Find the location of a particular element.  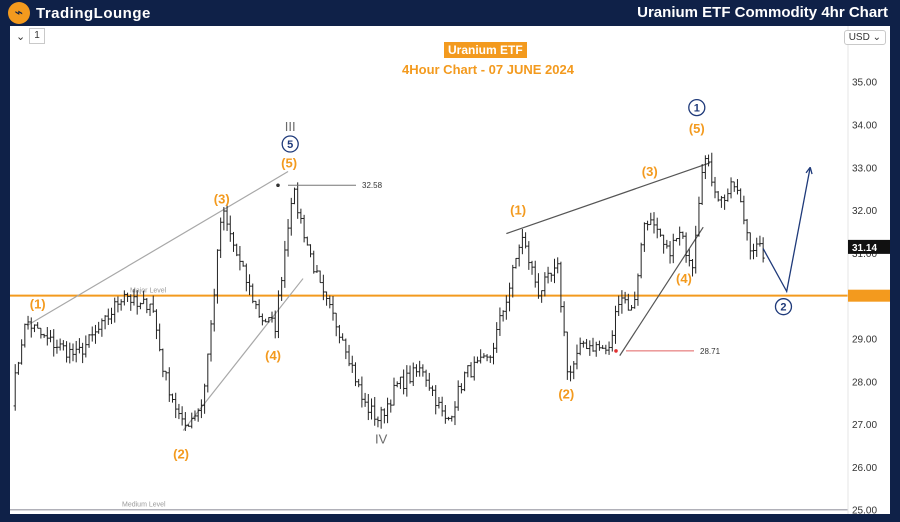

marker-dot-low is located at coordinates (616, 351).